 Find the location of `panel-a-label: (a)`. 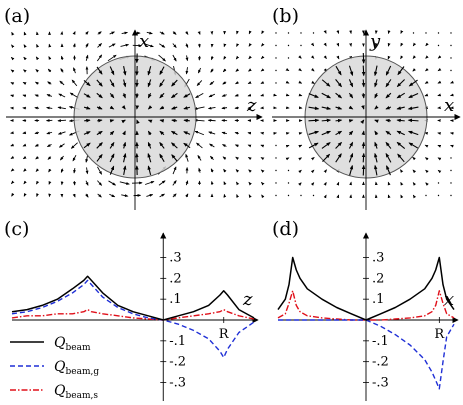

panel-a-label: (a) is located at coordinates (17, 16).